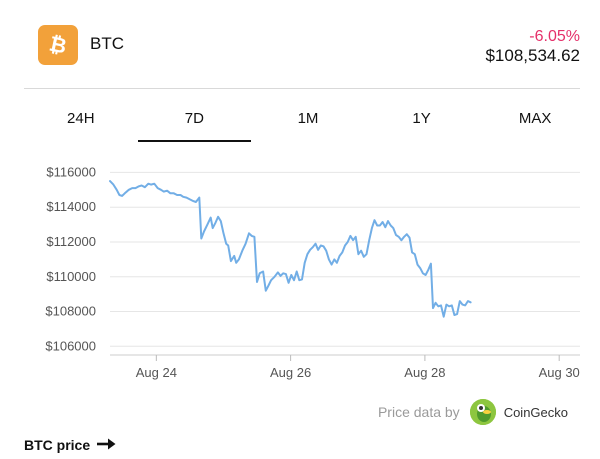 The width and height of the screenshot is (600, 459). I want to click on x-tick-label: Aug 30, so click(559, 372).